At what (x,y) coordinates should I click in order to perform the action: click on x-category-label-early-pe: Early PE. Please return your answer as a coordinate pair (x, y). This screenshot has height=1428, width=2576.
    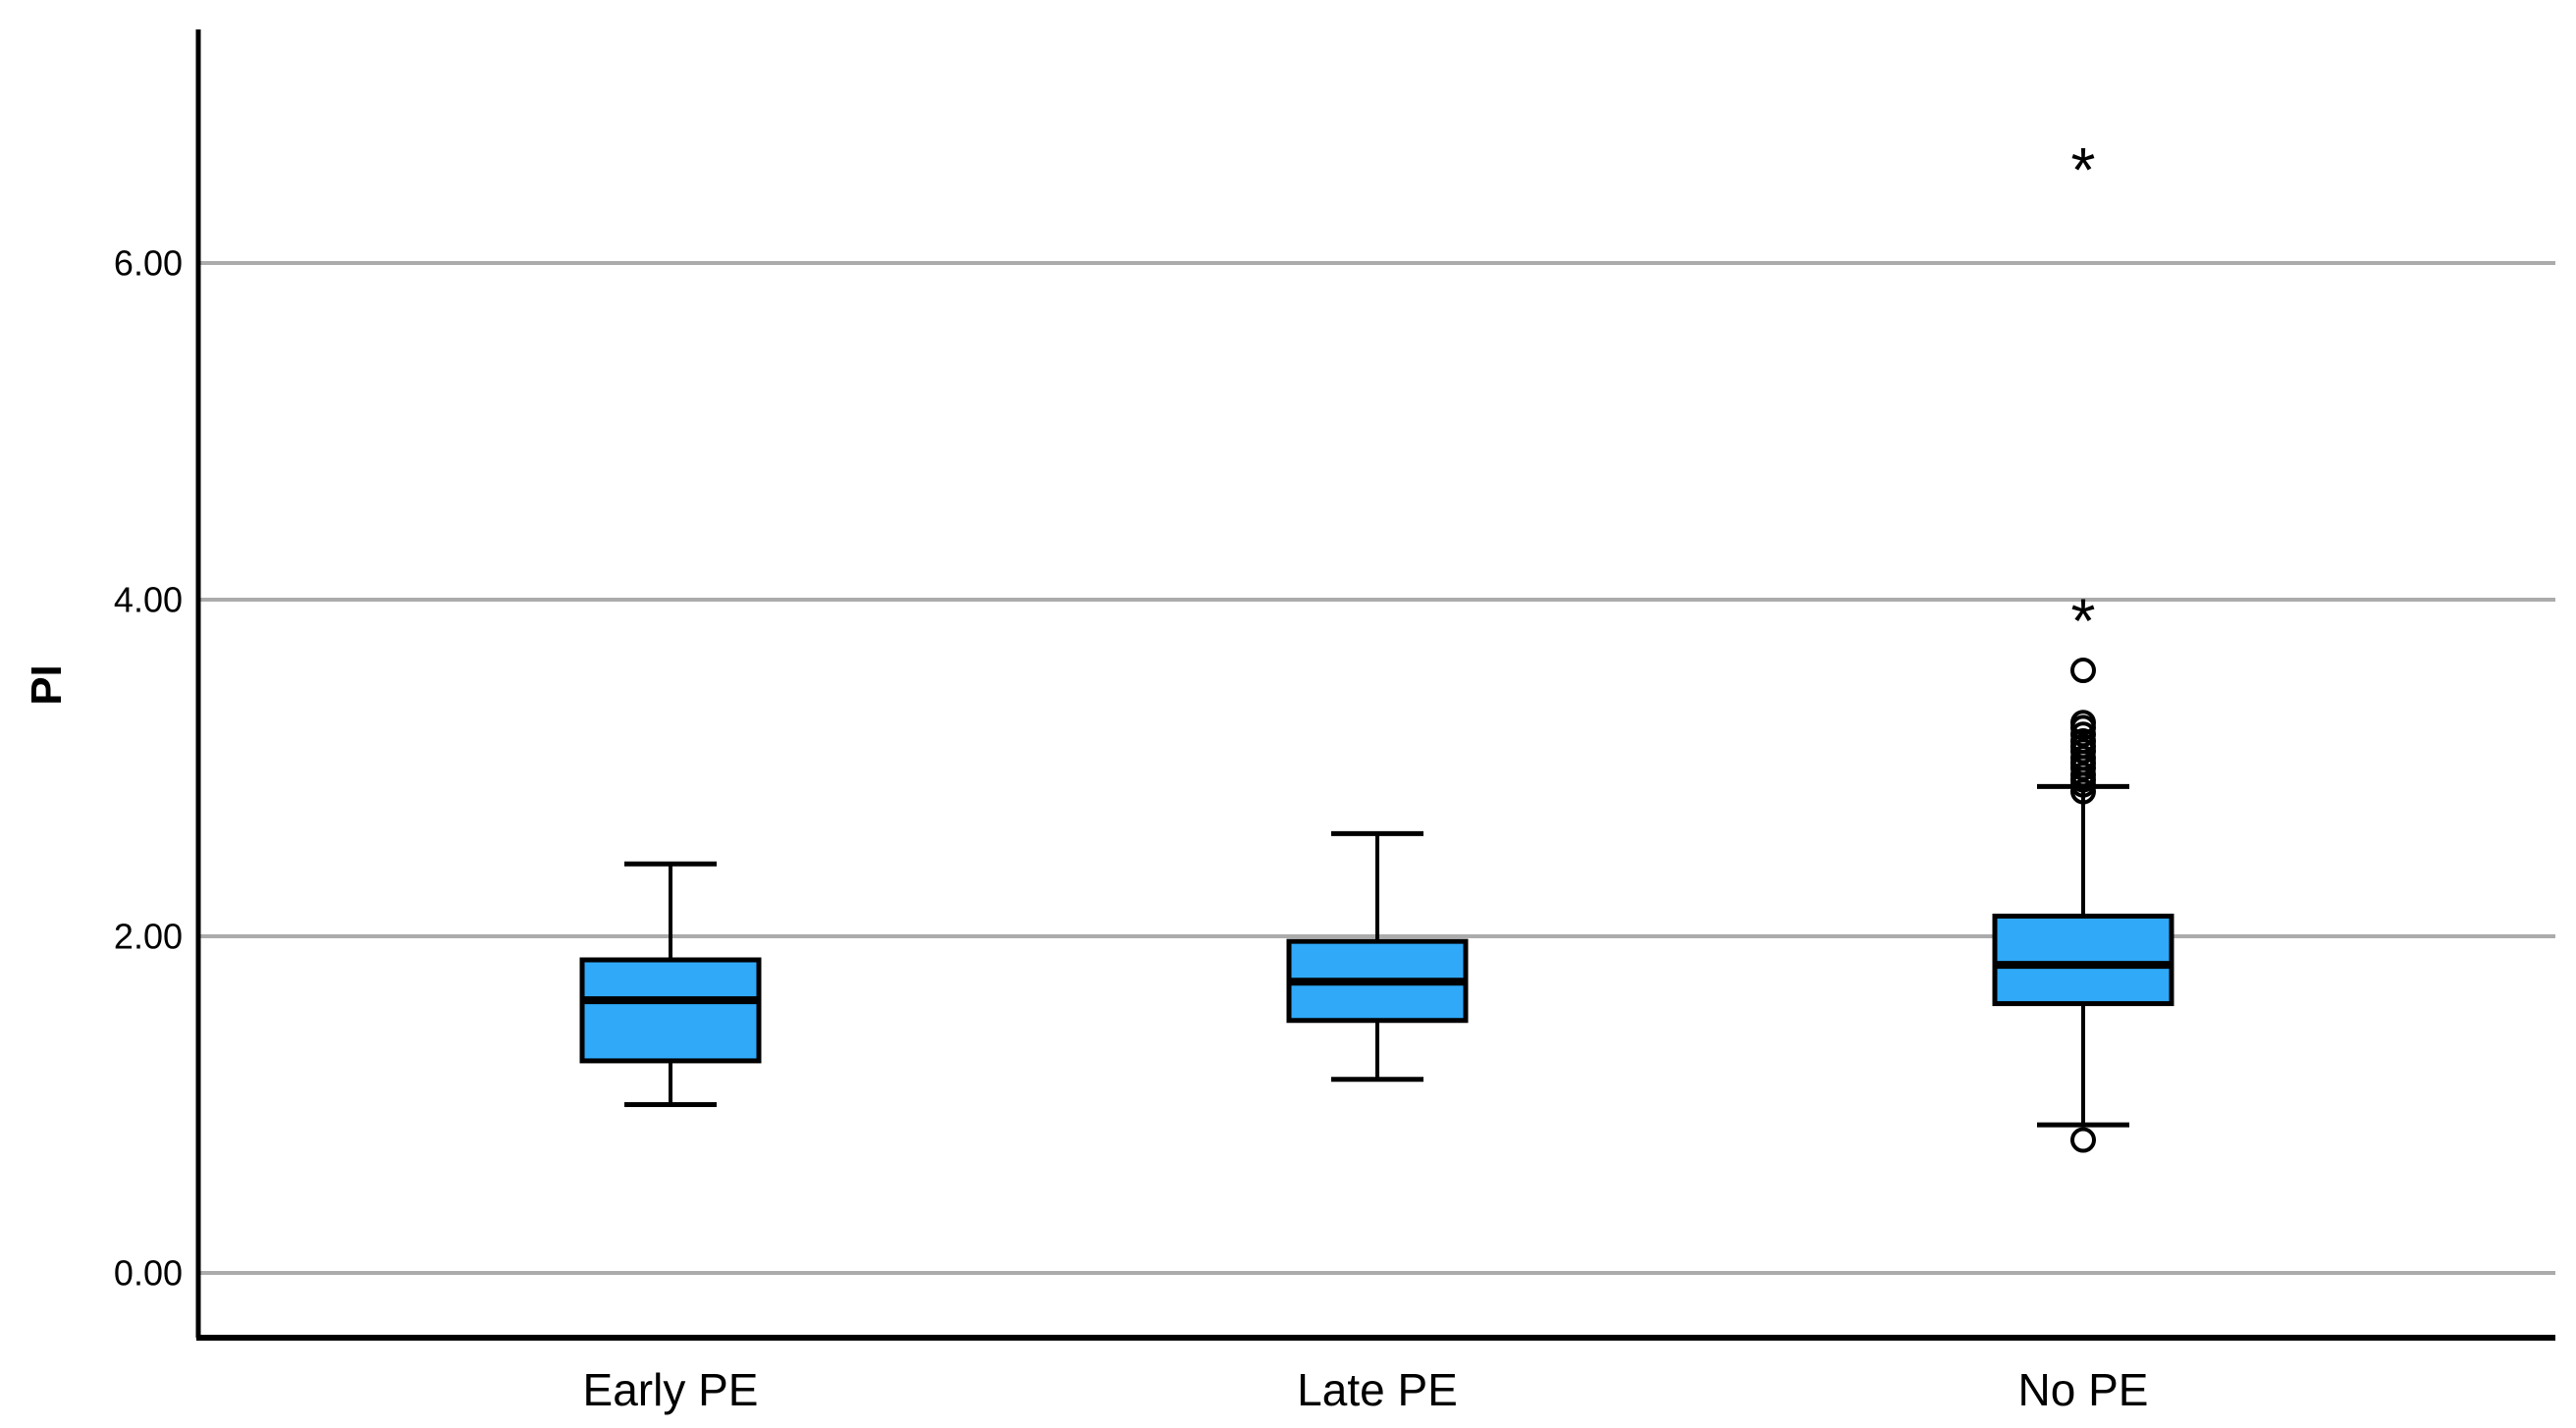
    Looking at the image, I should click on (671, 1389).